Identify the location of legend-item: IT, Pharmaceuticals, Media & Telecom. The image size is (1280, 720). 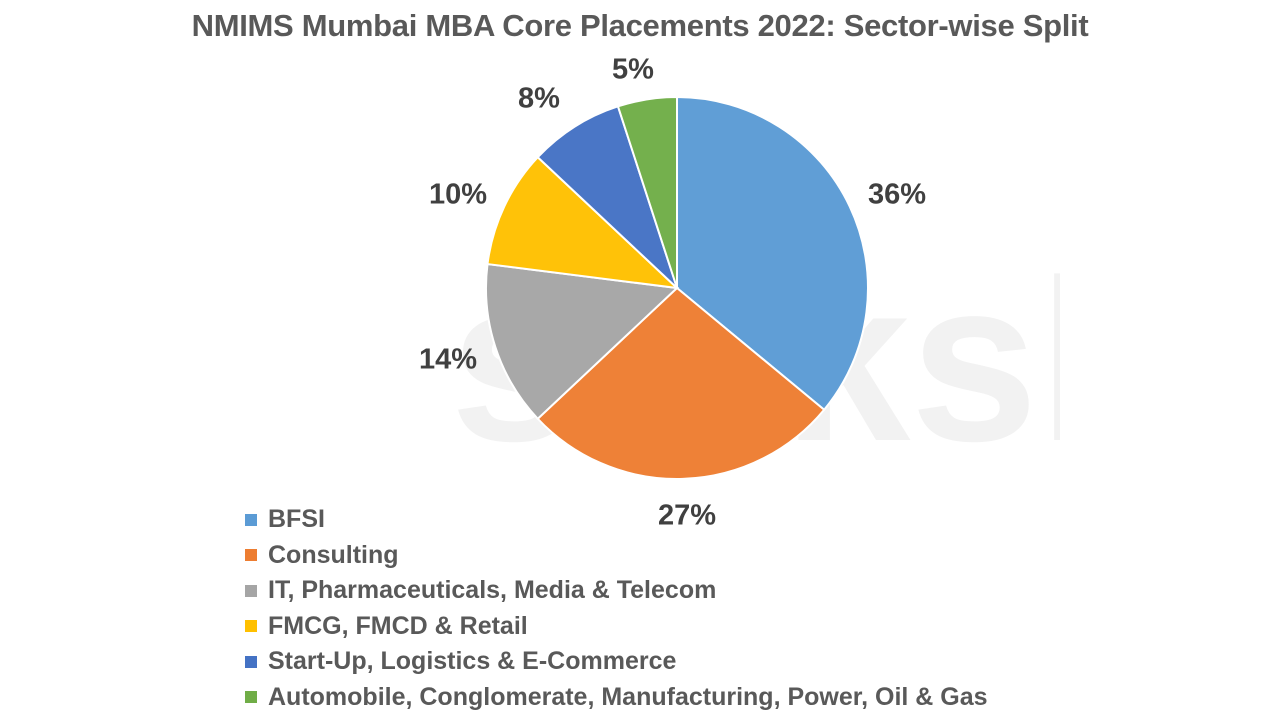
(616, 591).